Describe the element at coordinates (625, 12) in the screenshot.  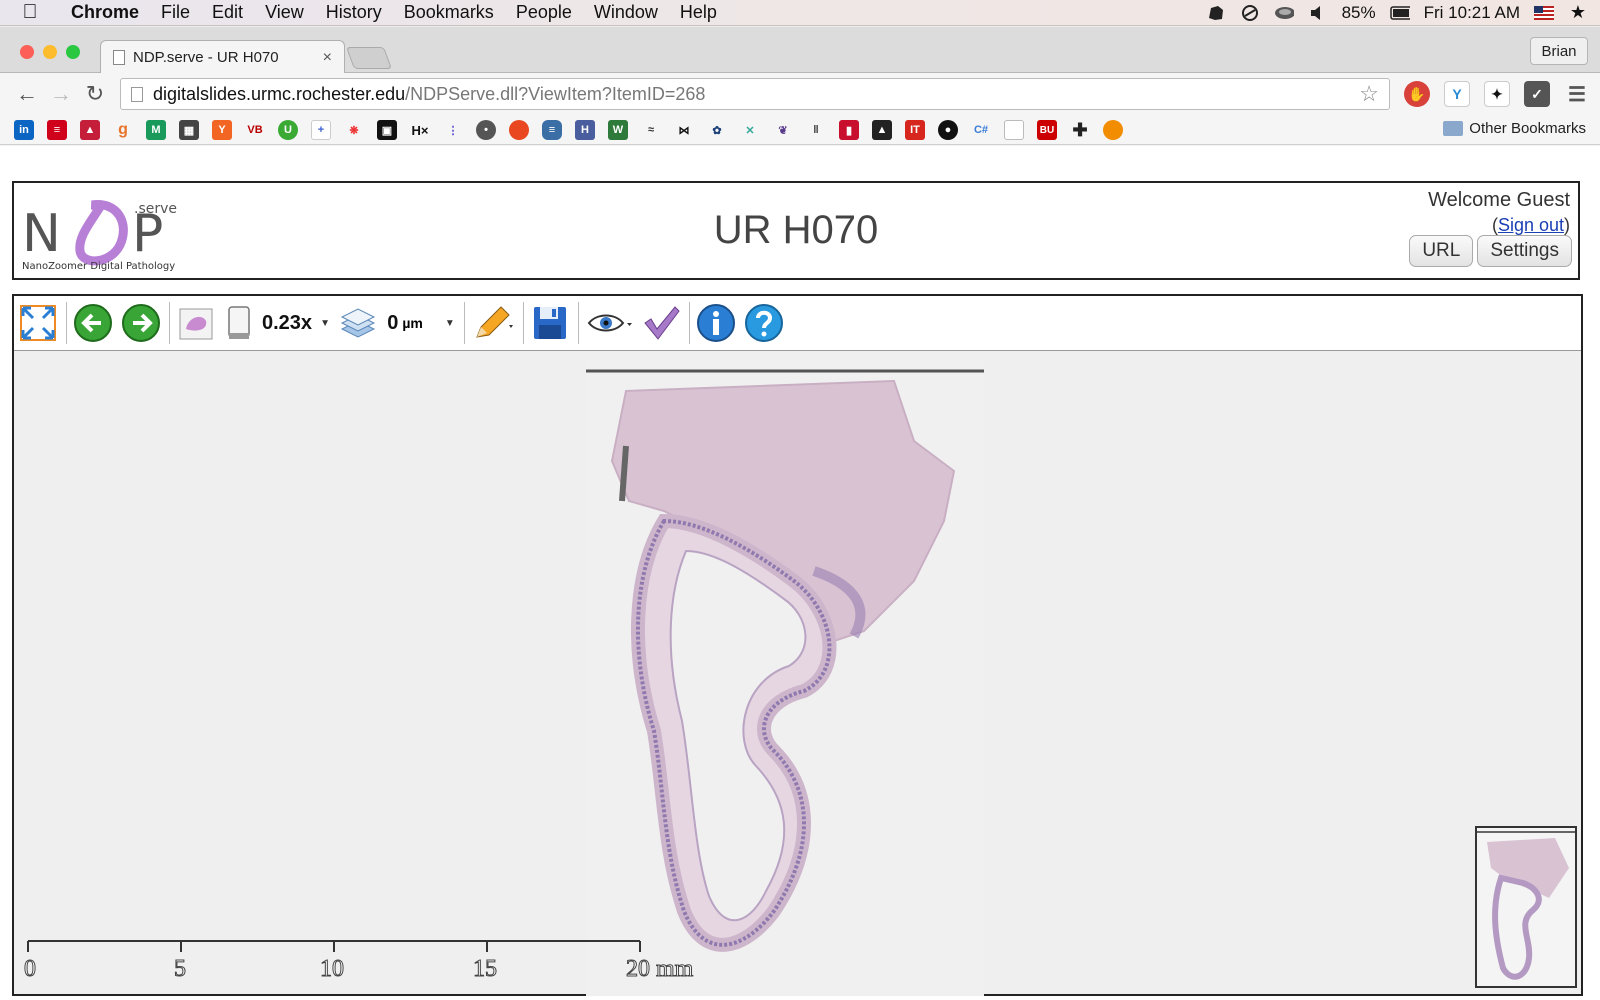
I see `menu-window: Window` at that location.